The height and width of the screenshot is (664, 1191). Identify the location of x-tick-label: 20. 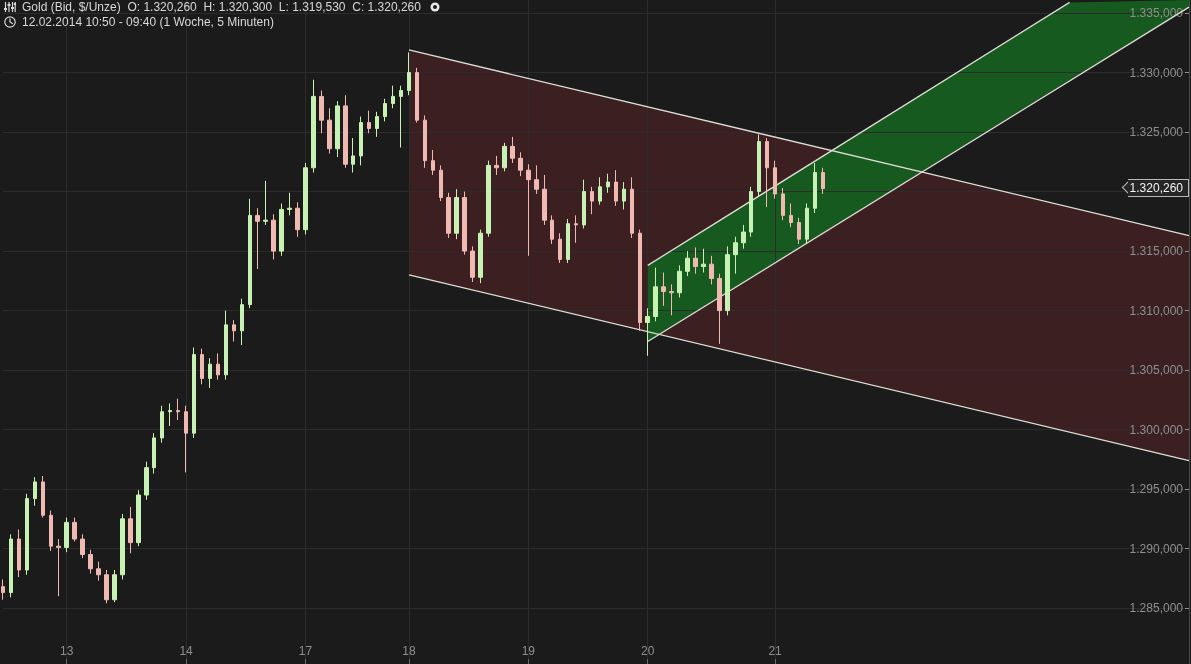
(648, 651).